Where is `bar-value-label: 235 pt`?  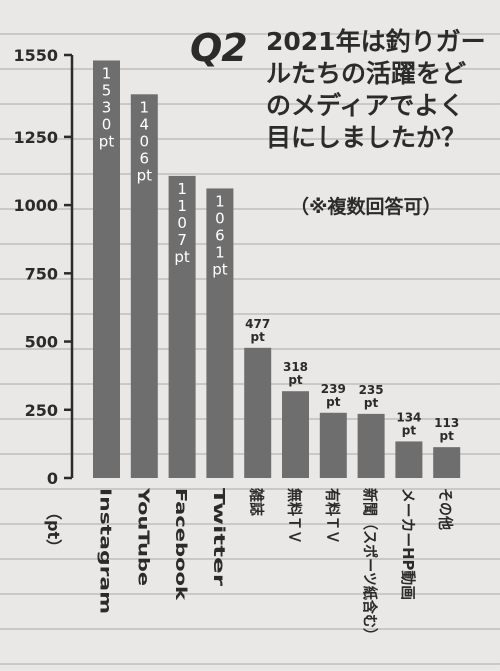
bar-value-label: 235 pt is located at coordinates (371, 396).